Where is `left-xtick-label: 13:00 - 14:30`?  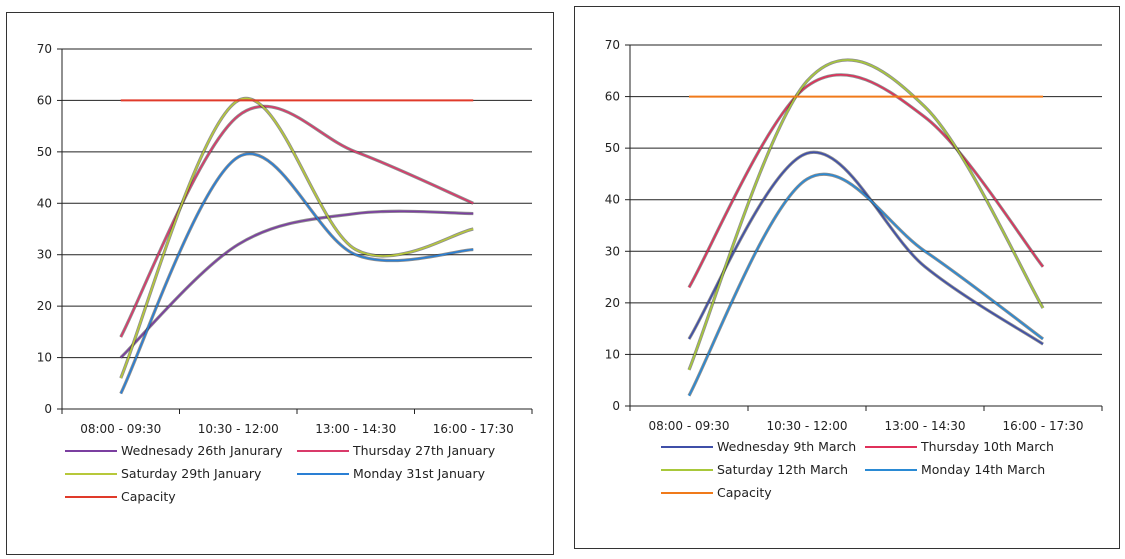
left-xtick-label: 13:00 - 14:30 is located at coordinates (355, 429).